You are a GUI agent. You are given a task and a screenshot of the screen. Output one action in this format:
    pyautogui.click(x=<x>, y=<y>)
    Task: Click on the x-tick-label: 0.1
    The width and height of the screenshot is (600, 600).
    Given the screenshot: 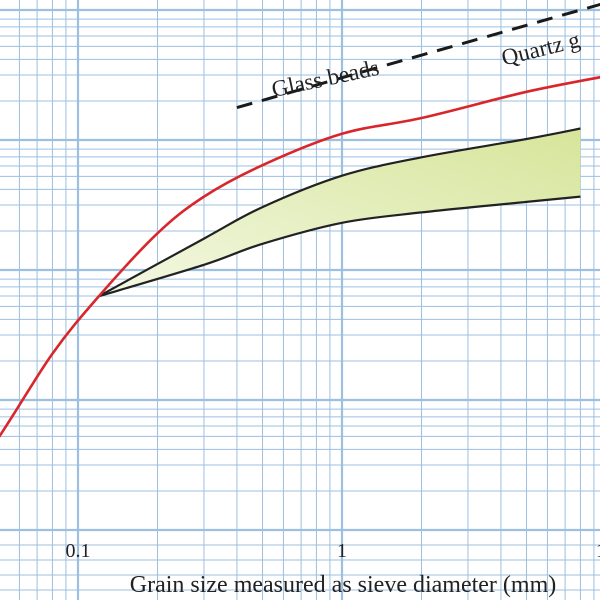 What is the action you would take?
    pyautogui.click(x=78, y=551)
    